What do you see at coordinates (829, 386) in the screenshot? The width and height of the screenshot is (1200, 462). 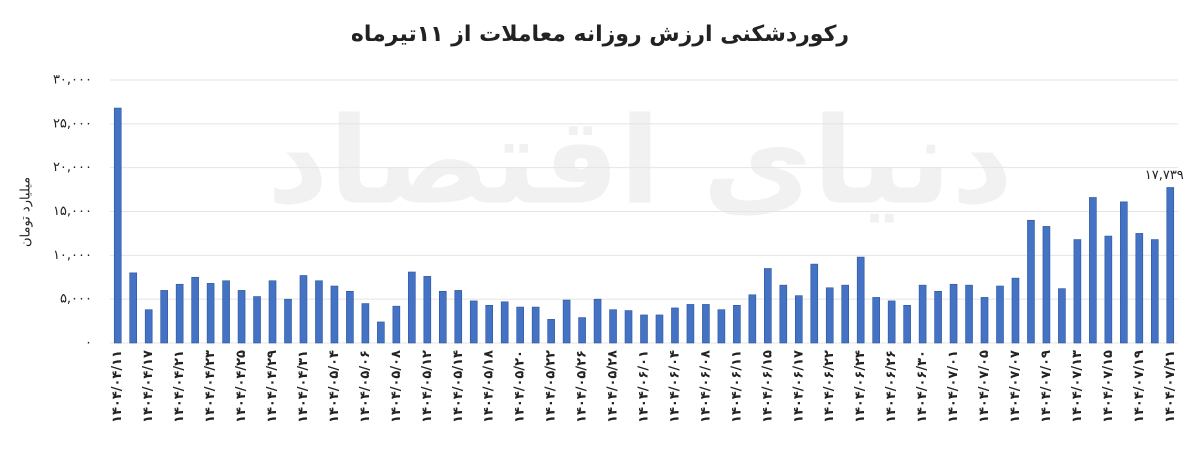 I see `x-tick-label: ۱۴۰۴/۰۶/۲۲` at bounding box center [829, 386].